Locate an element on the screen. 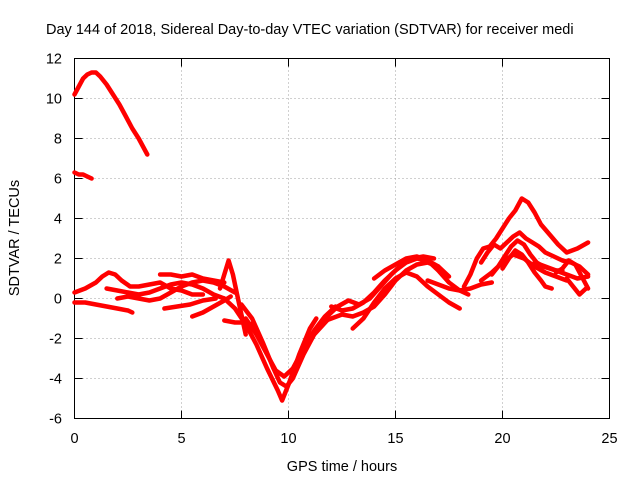  y-axis-label: SDTVAR / TECUs is located at coordinates (15, 238).